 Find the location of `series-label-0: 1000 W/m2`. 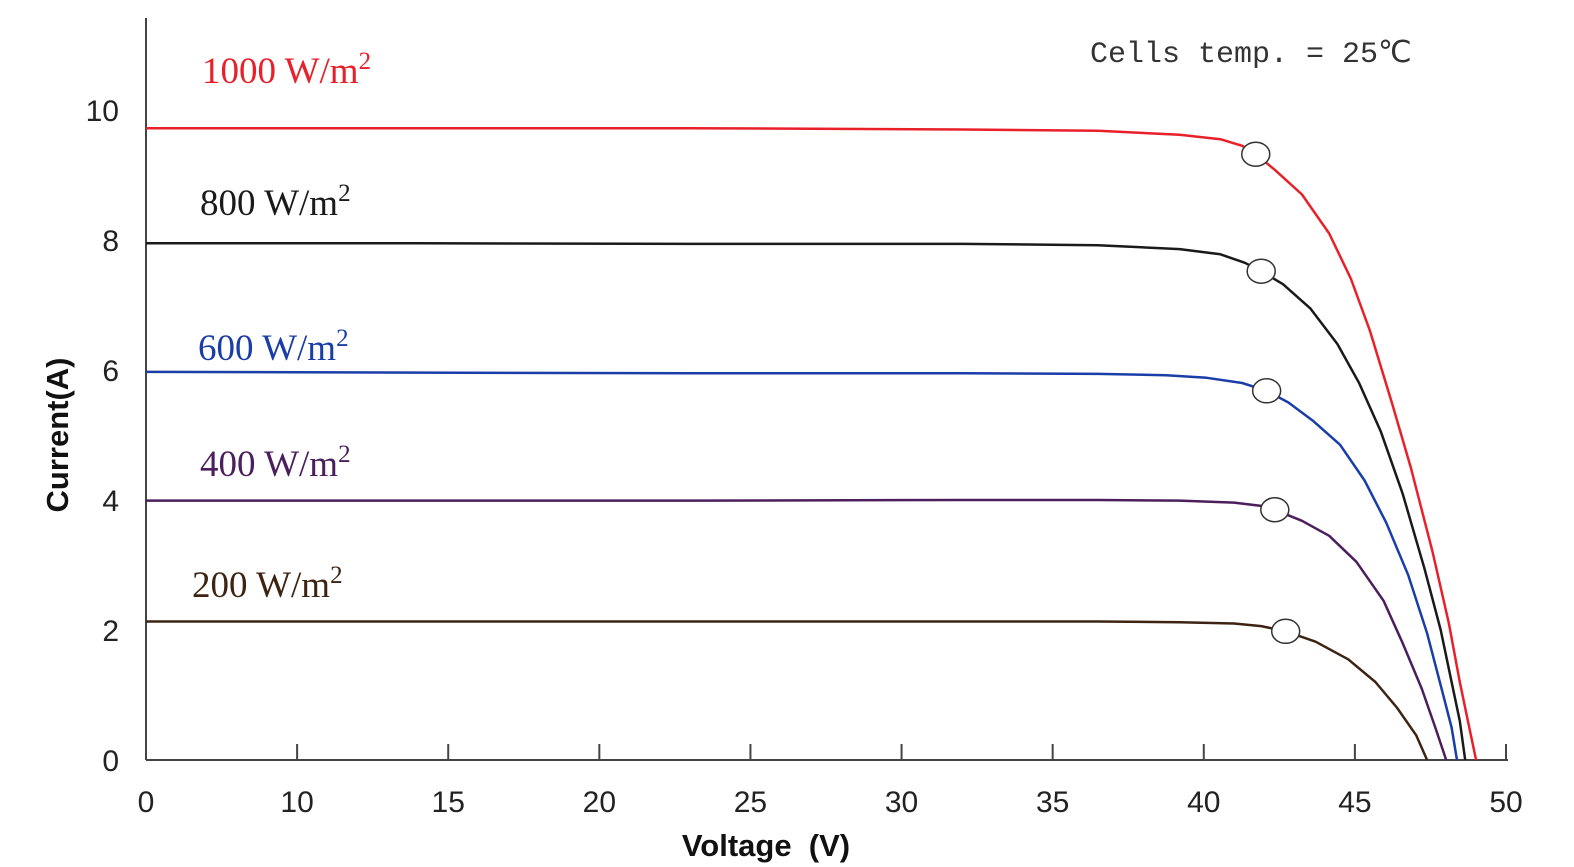

series-label-0: 1000 W/m2 is located at coordinates (286, 70).